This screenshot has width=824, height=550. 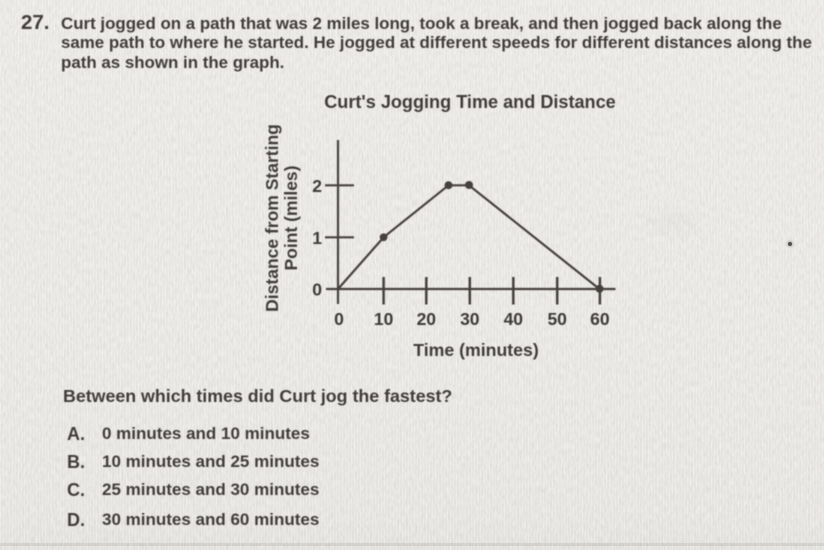 What do you see at coordinates (427, 319) in the screenshot?
I see `svg-text: 20` at bounding box center [427, 319].